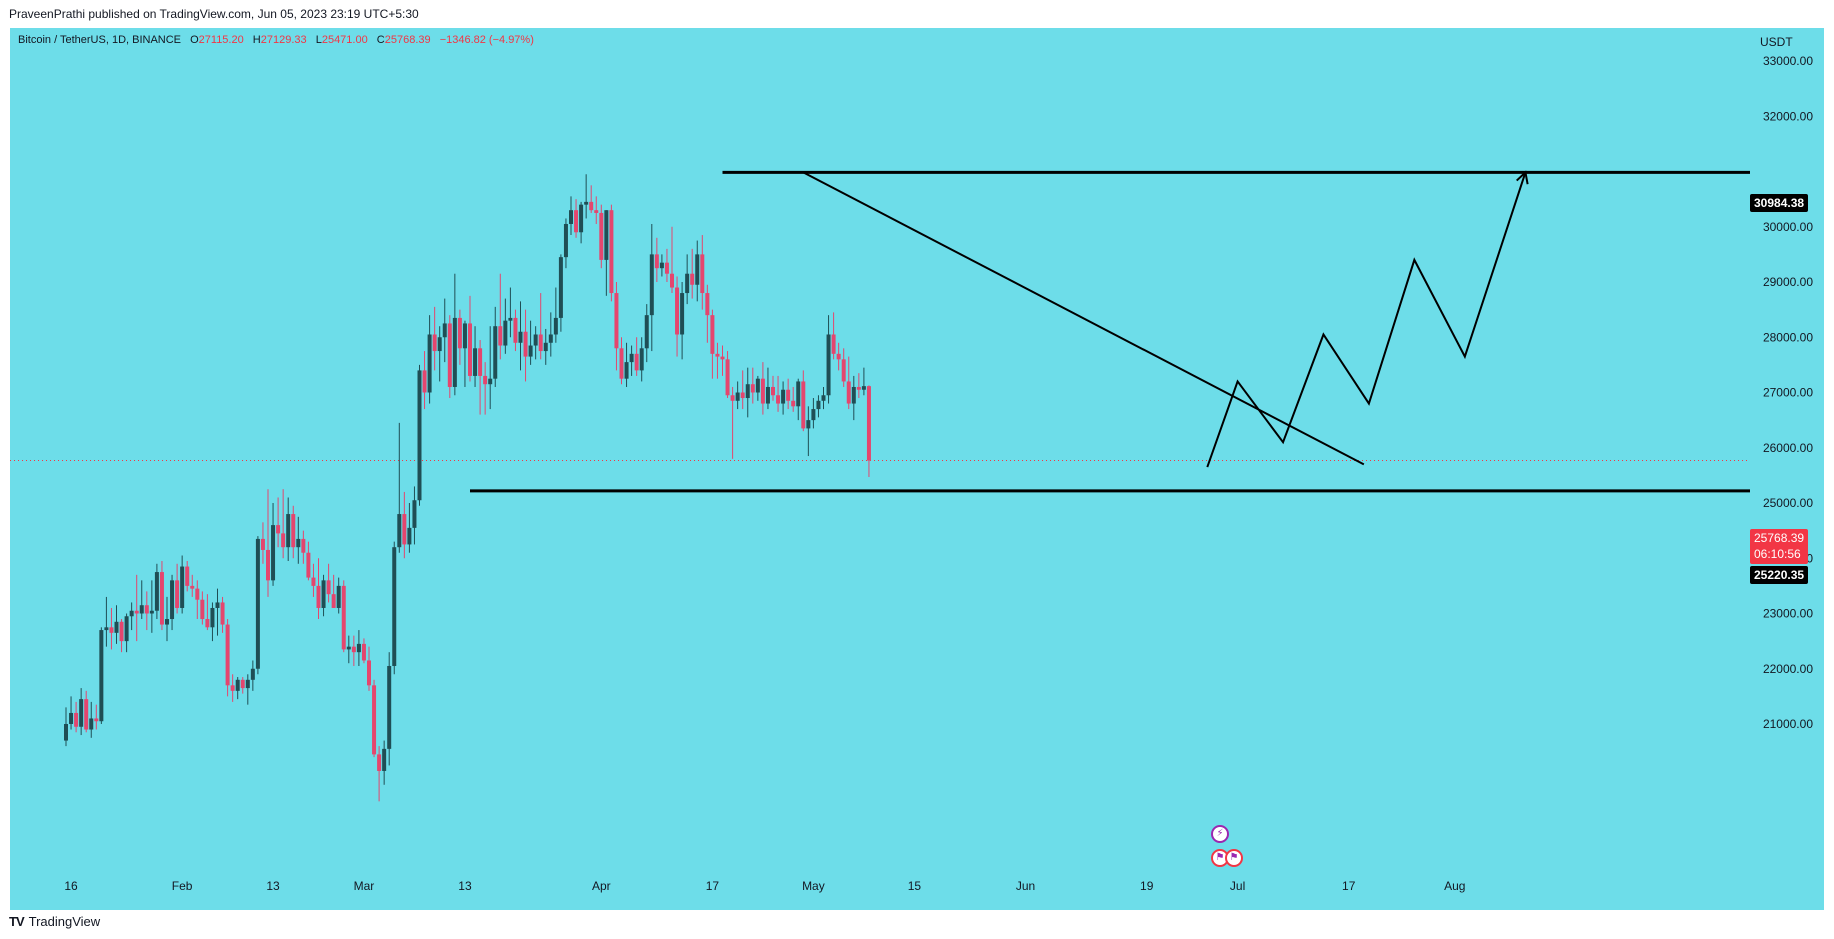  Describe the element at coordinates (764, 886) in the screenshot. I see `time-axis: 16 Feb 13 Mar 13 Apr 17 May 15 Jun 19 Jul 17 Aug` at that location.